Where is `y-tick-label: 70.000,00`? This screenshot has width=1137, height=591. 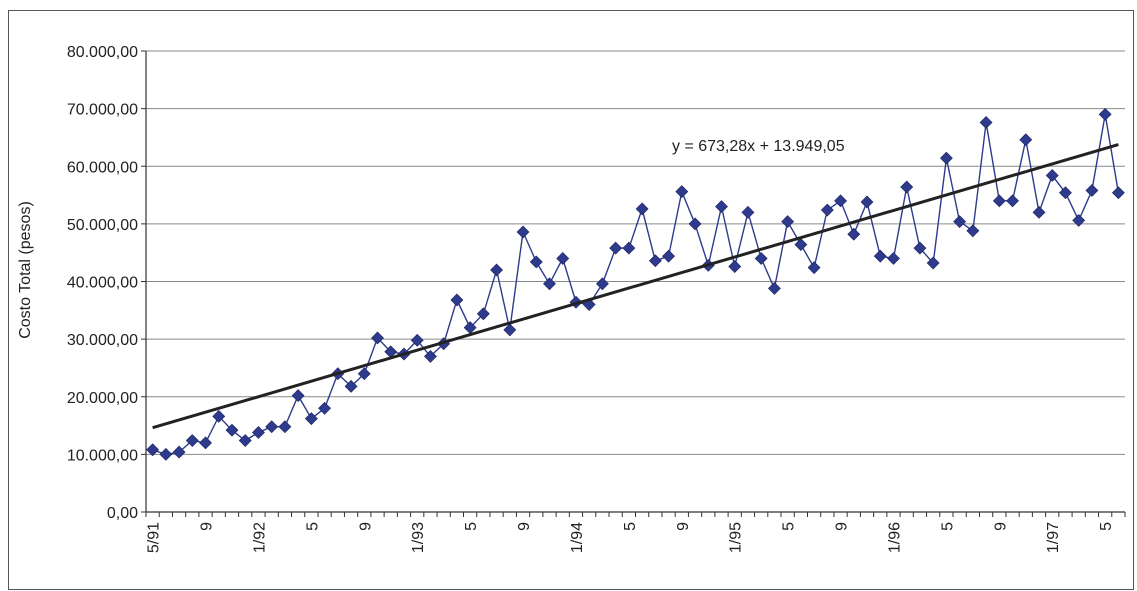 y-tick-label: 70.000,00 is located at coordinates (102, 110).